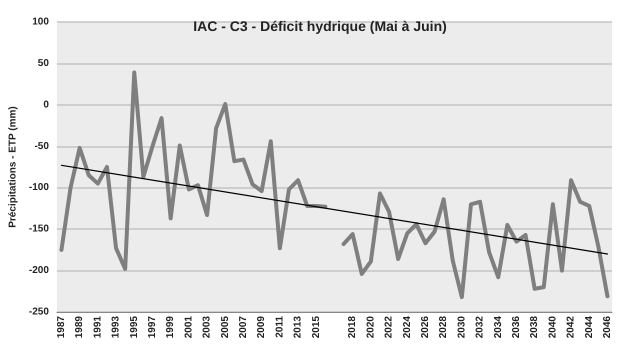 The width and height of the screenshot is (640, 348). I want to click on y-axis-title: Précipitations - ETP (mm), so click(13, 167).